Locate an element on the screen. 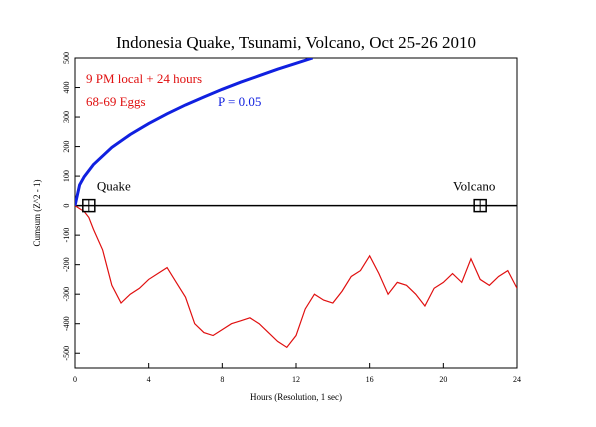 The width and height of the screenshot is (596, 427). y-tick-label: -100 is located at coordinates (66, 235).